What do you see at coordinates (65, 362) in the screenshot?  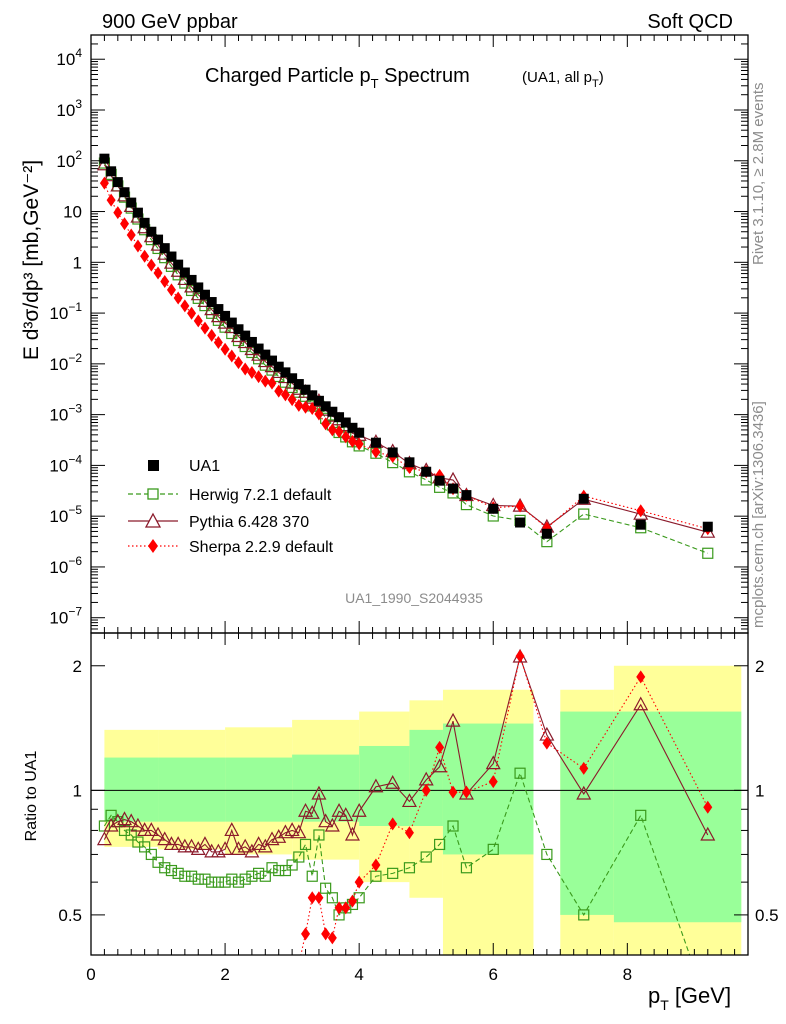 I see `y-tick-label-main-5: 10⁻²` at bounding box center [65, 362].